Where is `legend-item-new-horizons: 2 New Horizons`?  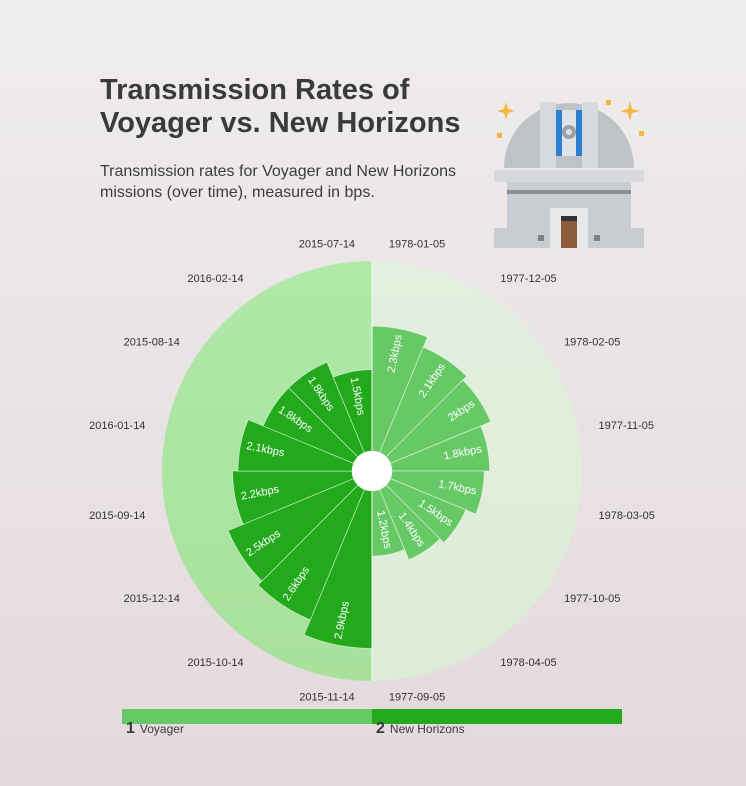
legend-item-new-horizons: 2 New Horizons is located at coordinates (420, 729).